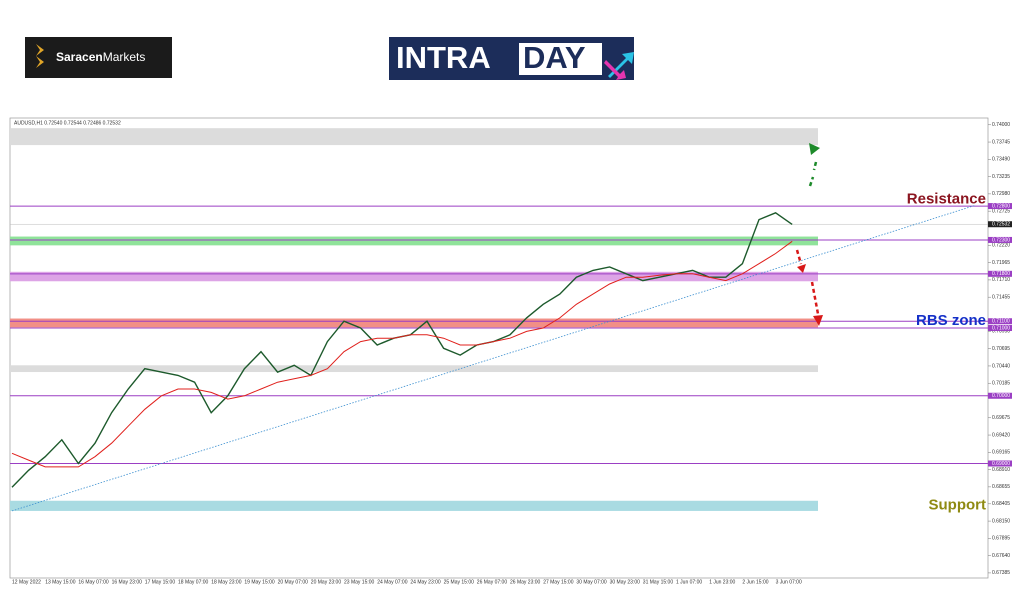 The width and height of the screenshot is (1024, 592). I want to click on y-tick-label: 0.71455, so click(1001, 298).